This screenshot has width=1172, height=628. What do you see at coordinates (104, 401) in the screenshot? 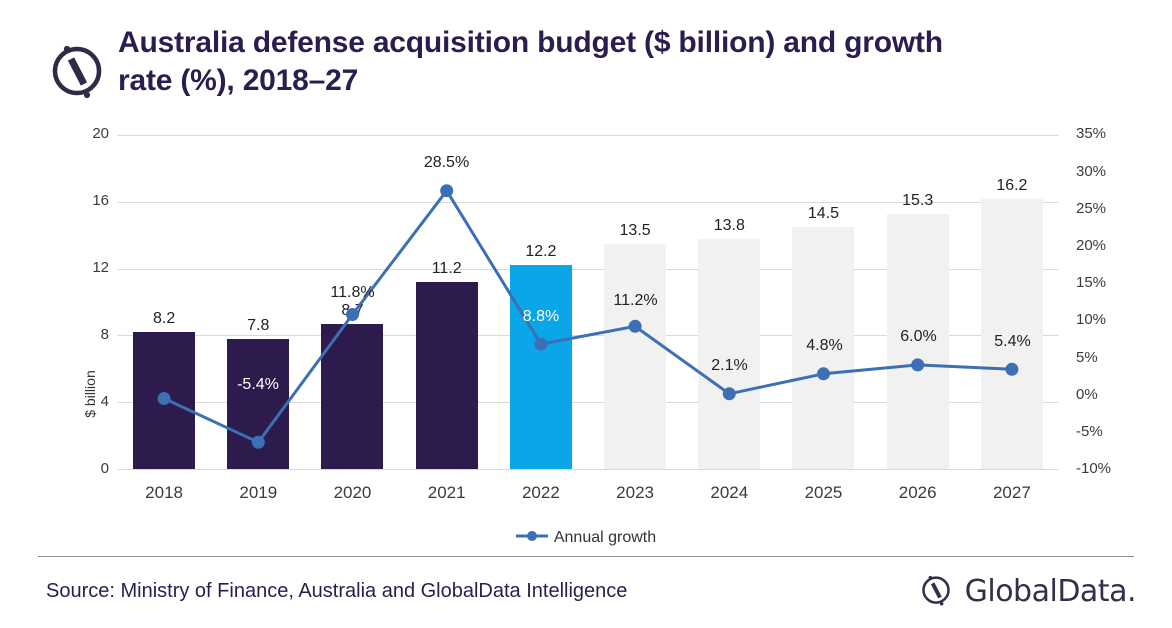
I see `y-tick-4: 4` at bounding box center [104, 401].